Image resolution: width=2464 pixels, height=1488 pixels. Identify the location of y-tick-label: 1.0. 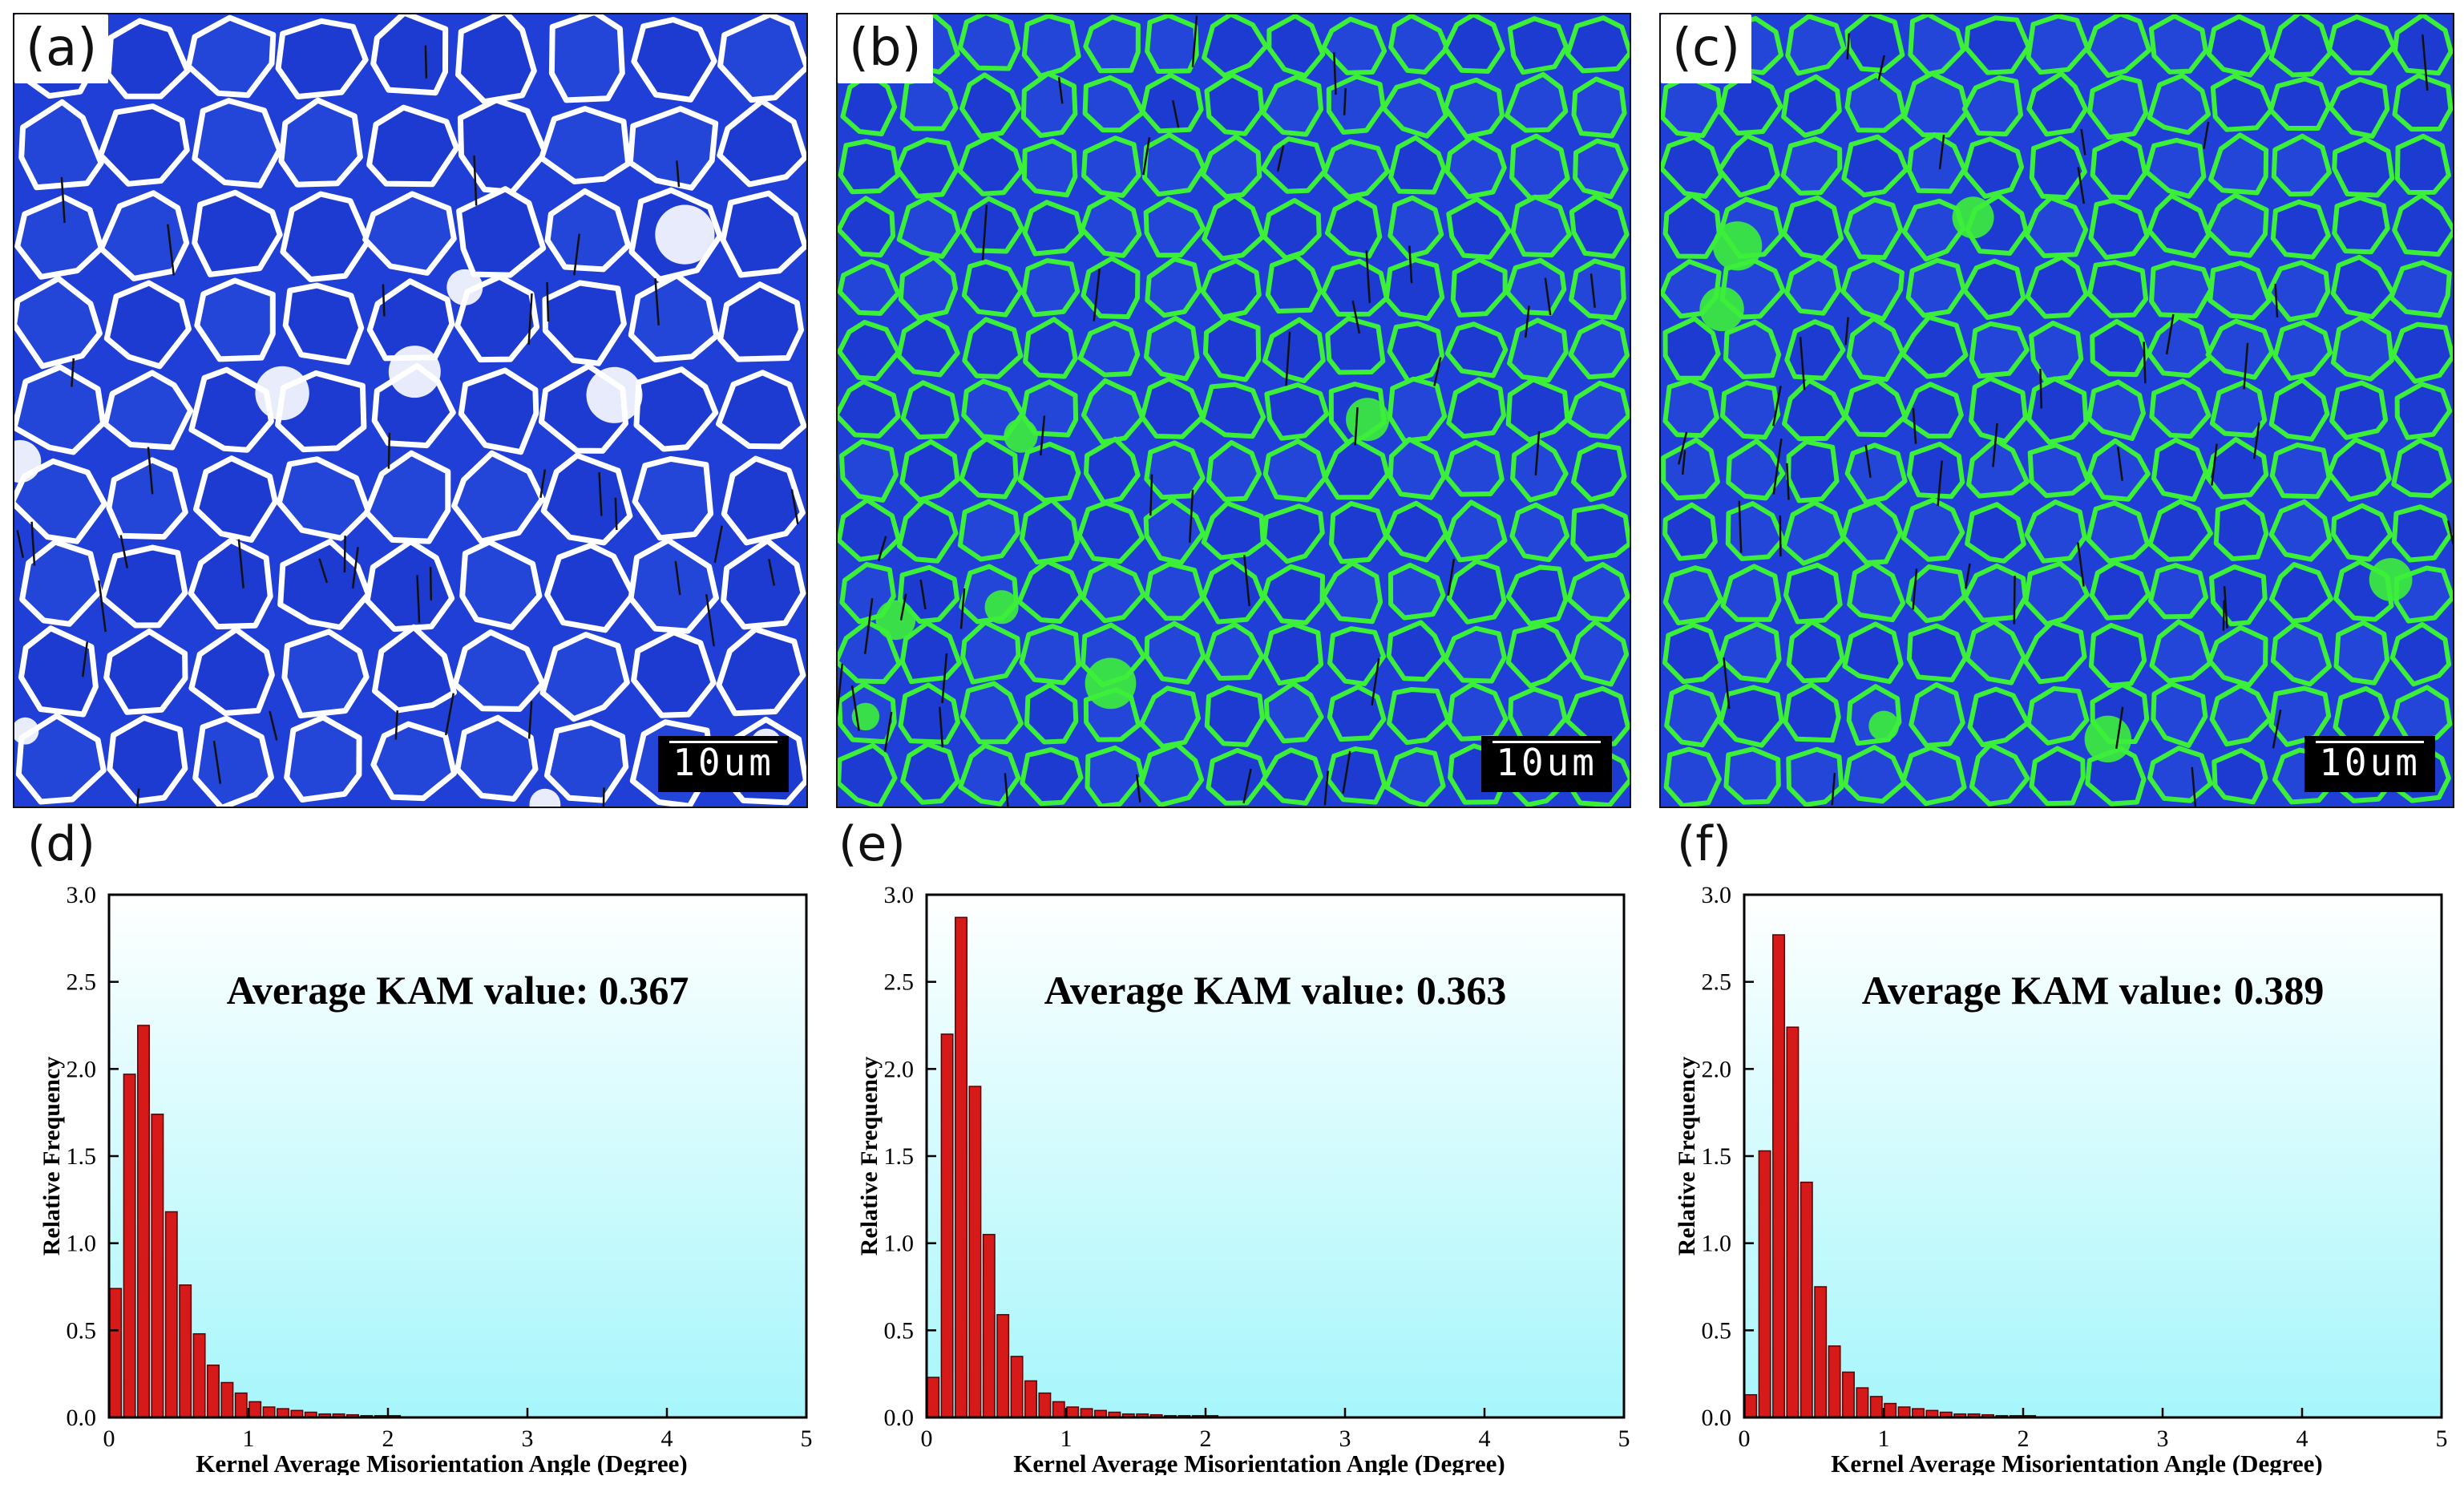
(900, 1244).